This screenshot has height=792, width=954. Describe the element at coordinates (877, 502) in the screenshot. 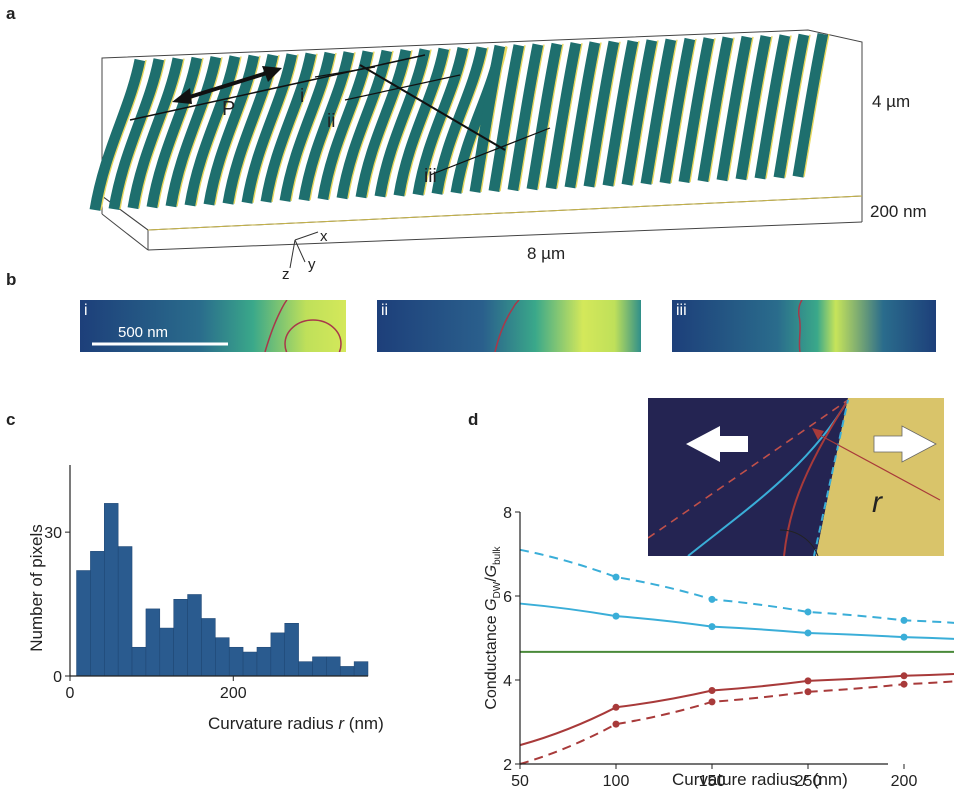

I see `inset-r-label: r` at that location.